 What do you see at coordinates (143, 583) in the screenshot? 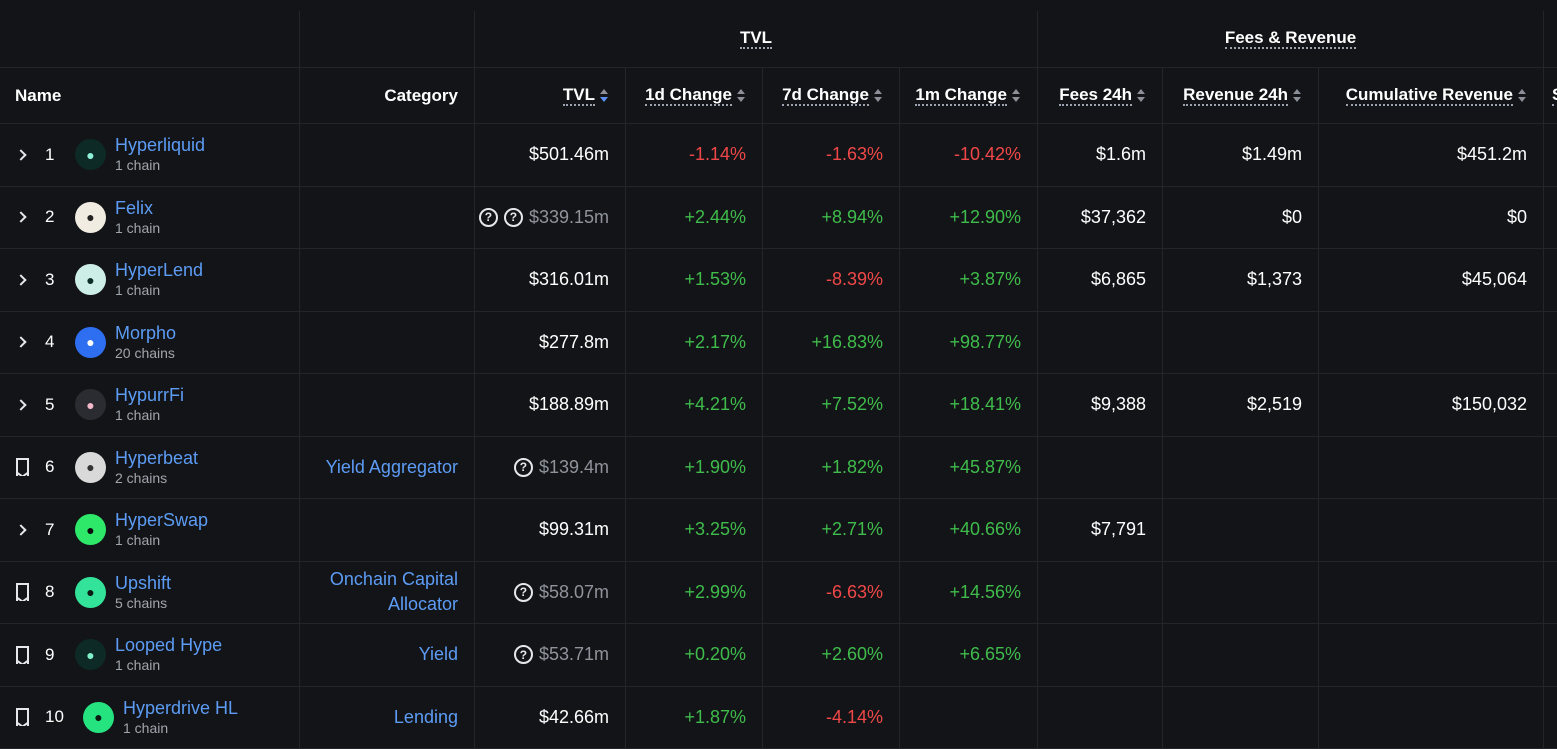
I see `protocol-name-link: Upshift` at bounding box center [143, 583].